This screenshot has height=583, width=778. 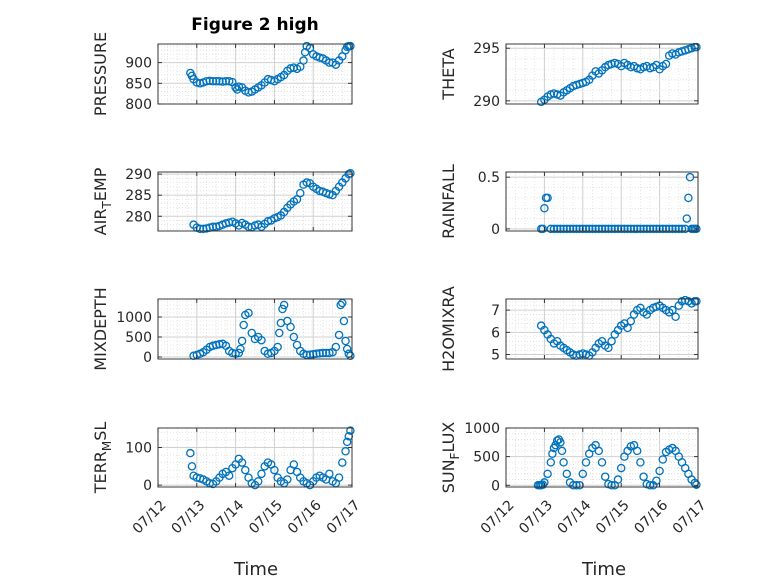 I want to click on h2omixra-x-ticks, so click(x=602, y=329).